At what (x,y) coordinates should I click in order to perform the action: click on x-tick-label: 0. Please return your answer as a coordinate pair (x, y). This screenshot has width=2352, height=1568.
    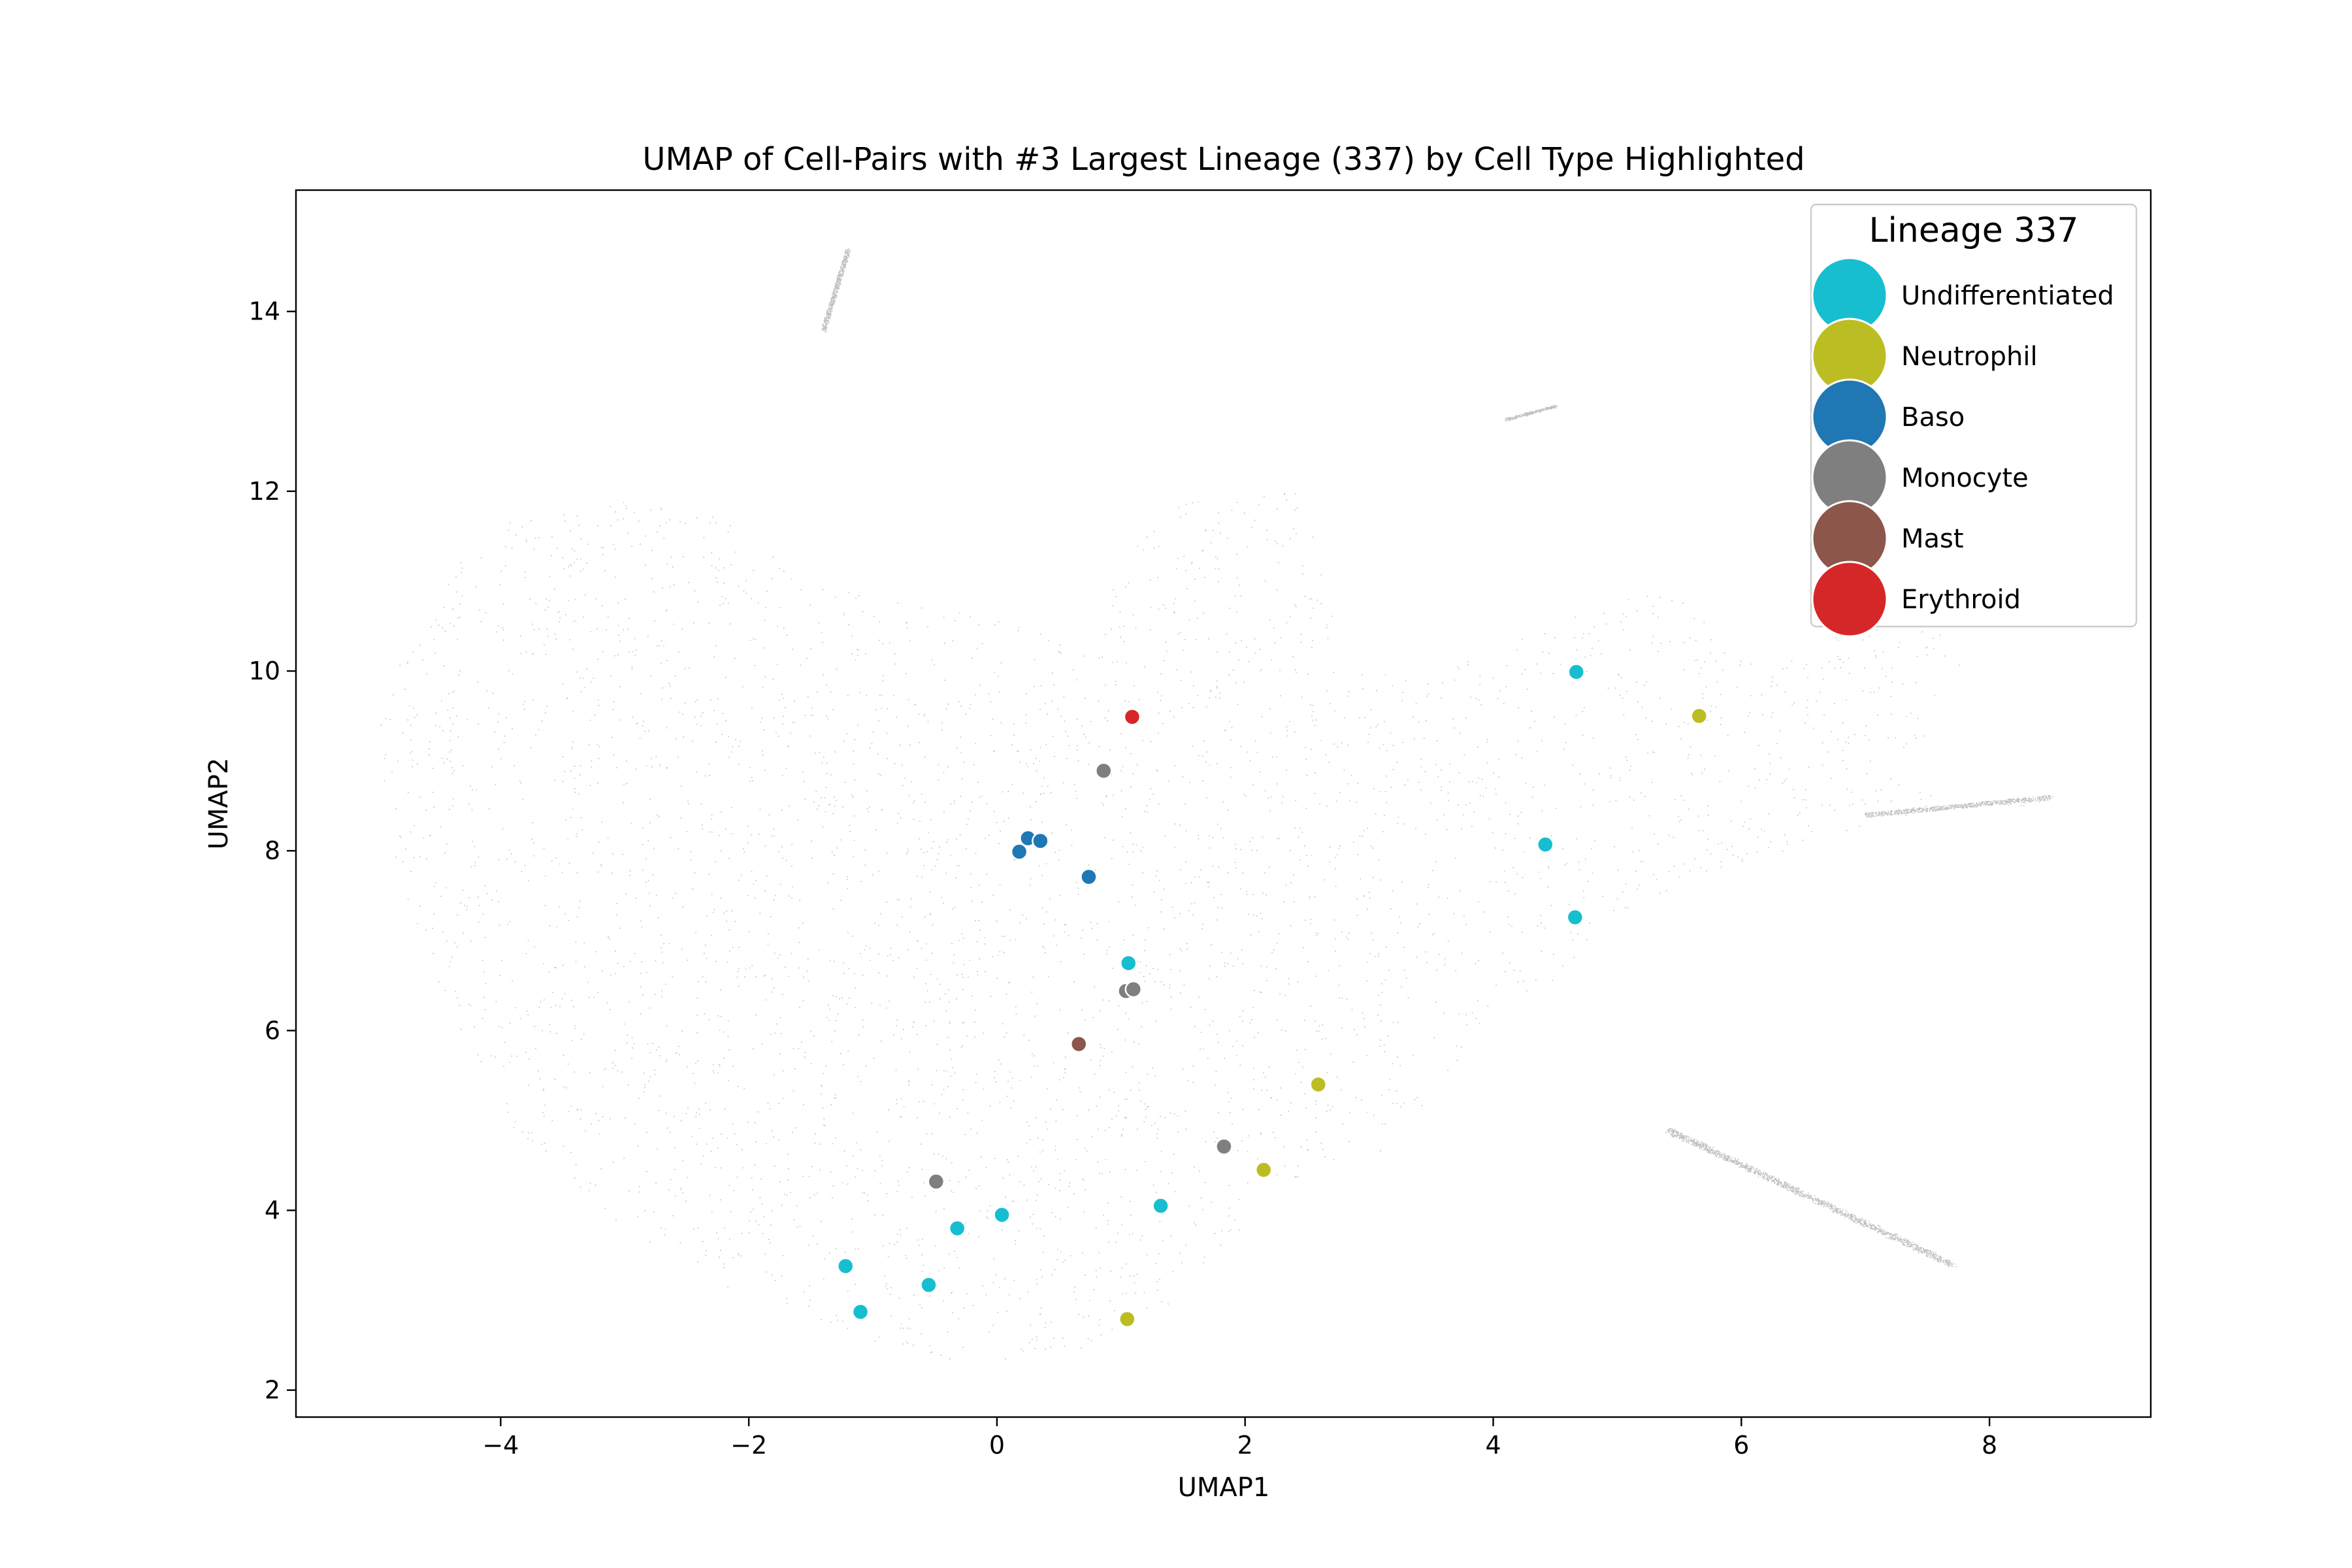
    Looking at the image, I should click on (997, 1445).